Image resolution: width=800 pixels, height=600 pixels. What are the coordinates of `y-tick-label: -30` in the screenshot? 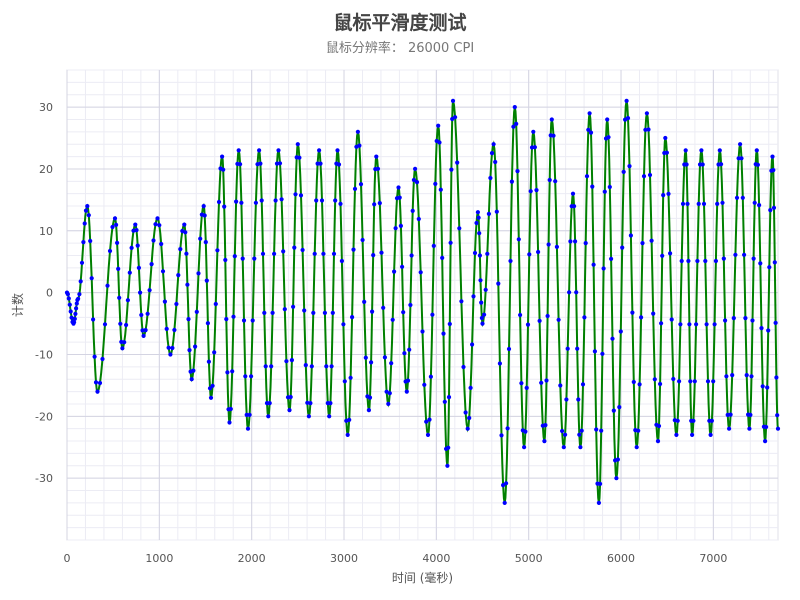 It's located at (44, 478).